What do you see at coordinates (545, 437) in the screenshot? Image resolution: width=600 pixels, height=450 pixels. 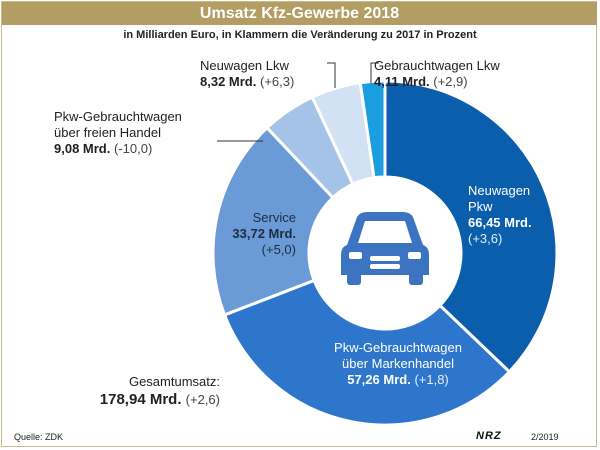 I see `publication-date: 2/2019` at bounding box center [545, 437].